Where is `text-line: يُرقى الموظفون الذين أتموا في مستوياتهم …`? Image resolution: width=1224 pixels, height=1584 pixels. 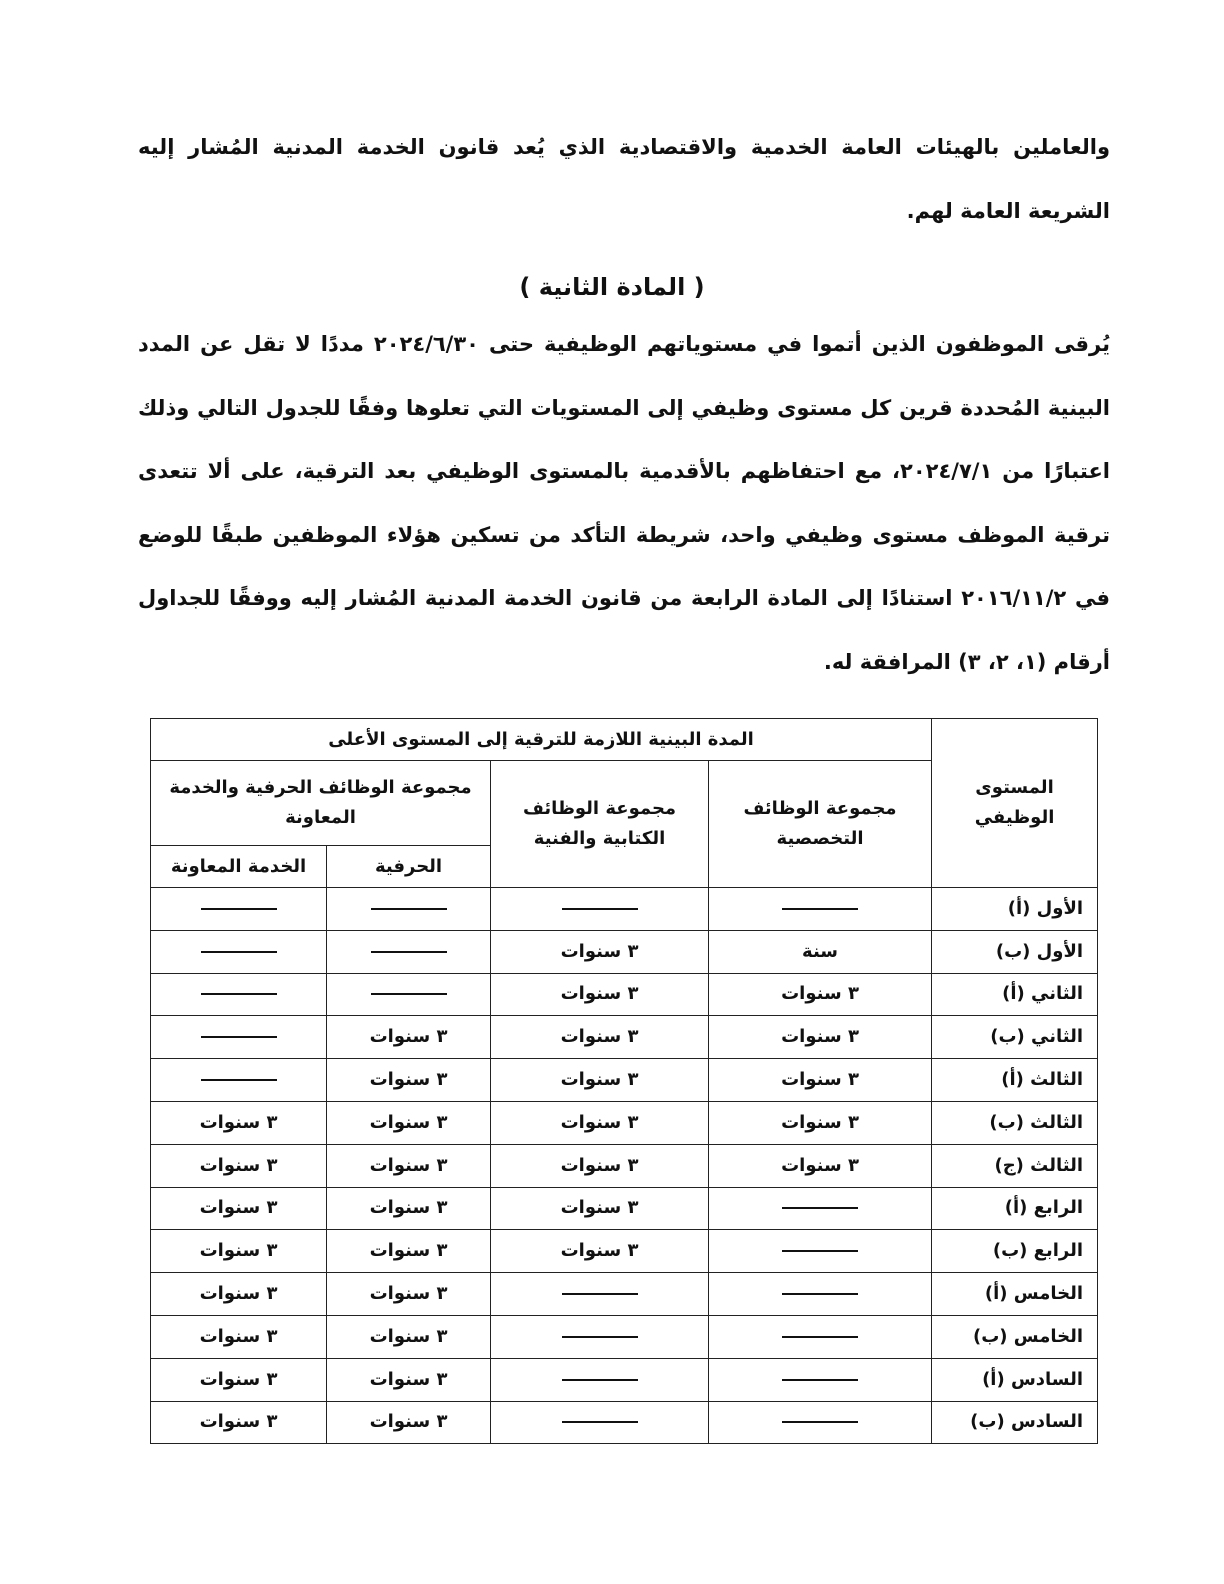 text-line: يُرقى الموظفون الذين أتموا في مستوياتهم … is located at coordinates (624, 344).